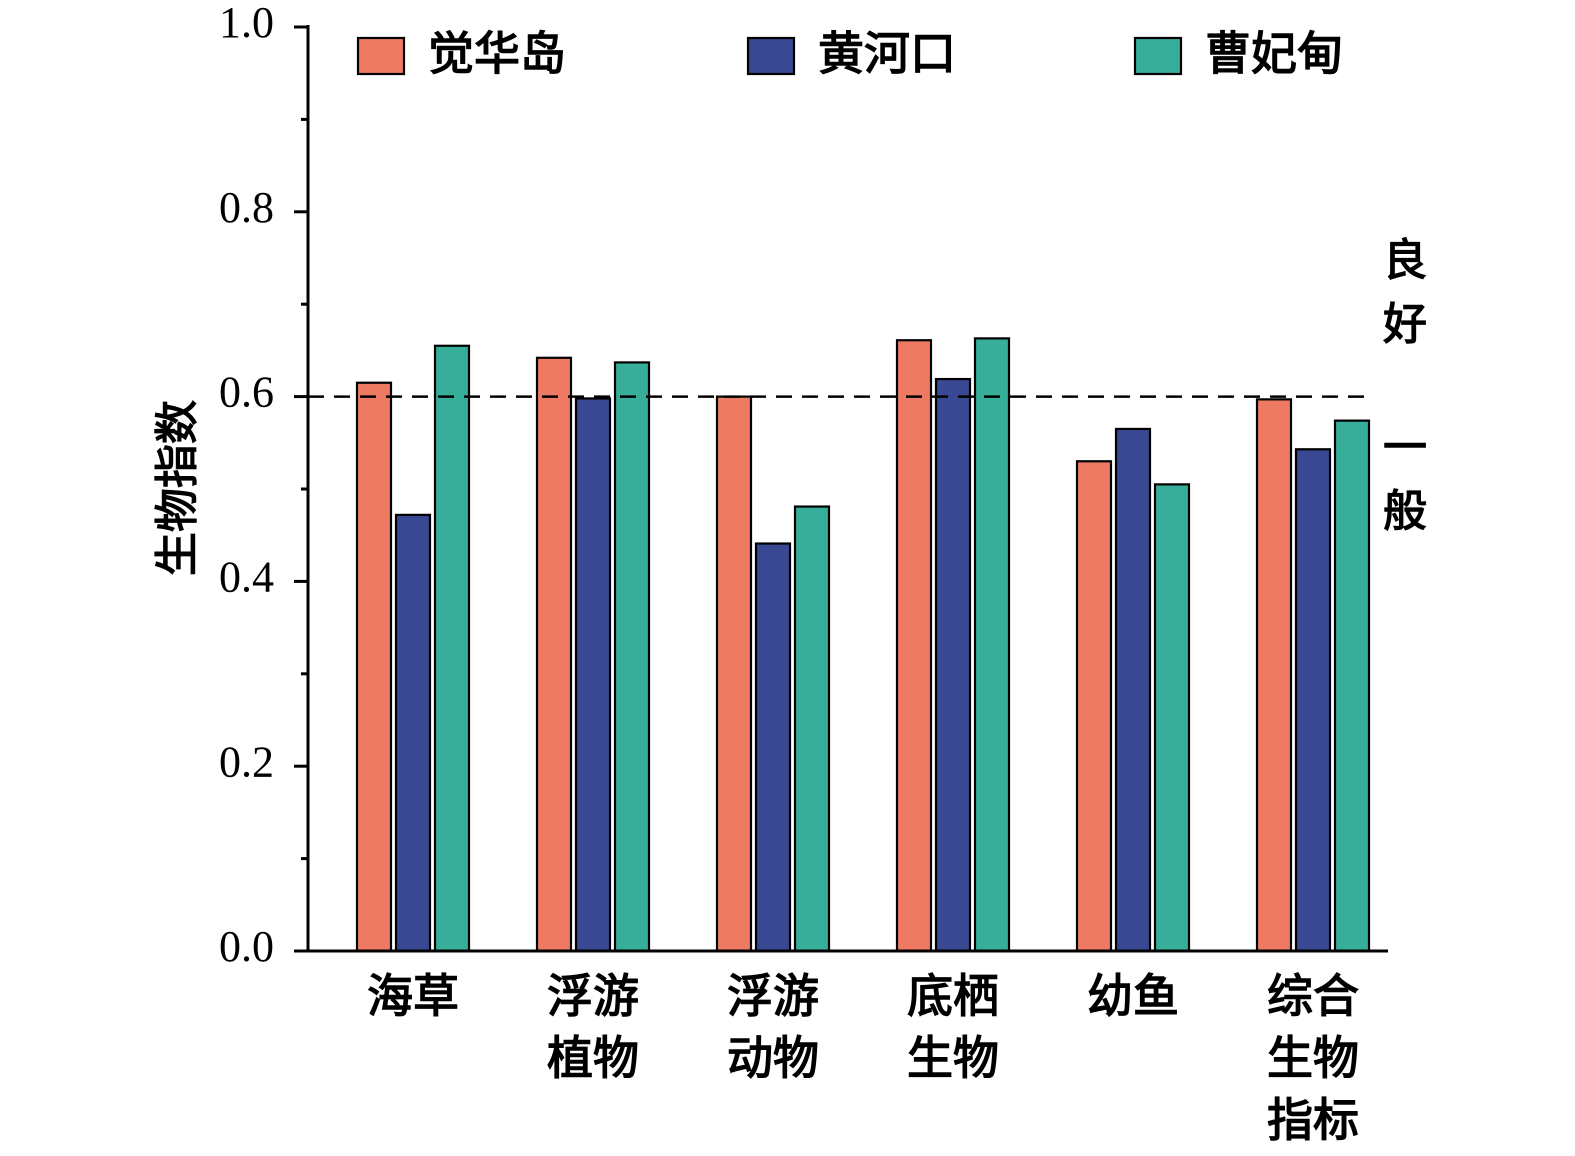 The width and height of the screenshot is (1575, 1156). I want to click on annotation-fair: 般, so click(1405, 511).